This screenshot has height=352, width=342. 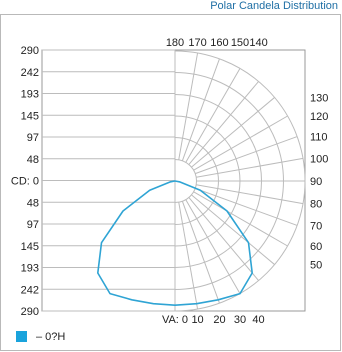 What do you see at coordinates (175, 43) in the screenshot?
I see `angle-label-top: 180` at bounding box center [175, 43].